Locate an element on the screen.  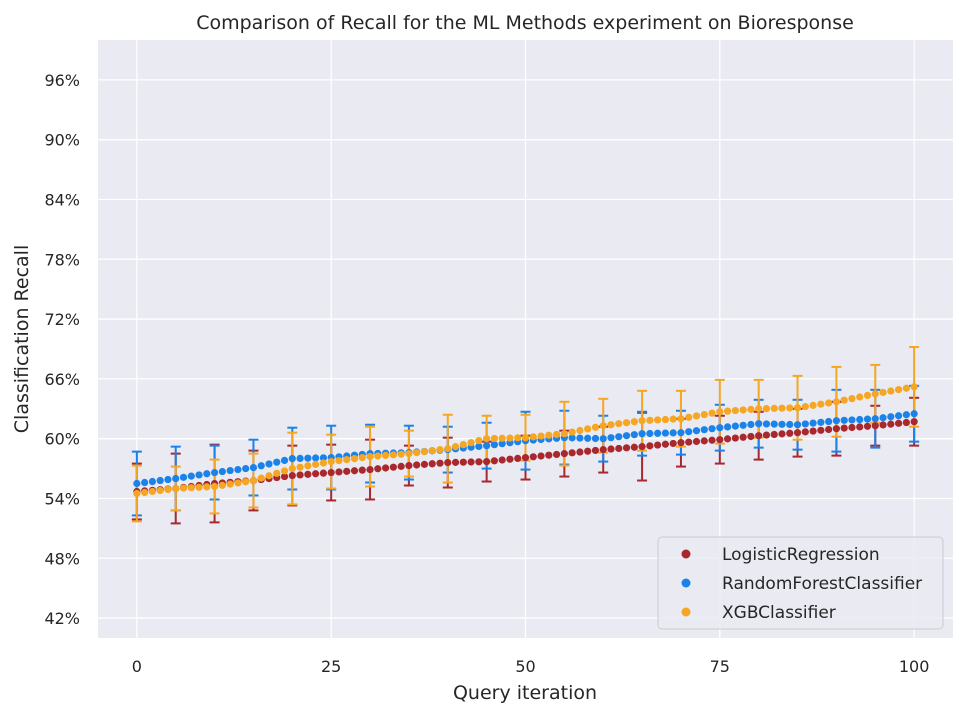
y-tick-label: 54% is located at coordinates (62, 498).